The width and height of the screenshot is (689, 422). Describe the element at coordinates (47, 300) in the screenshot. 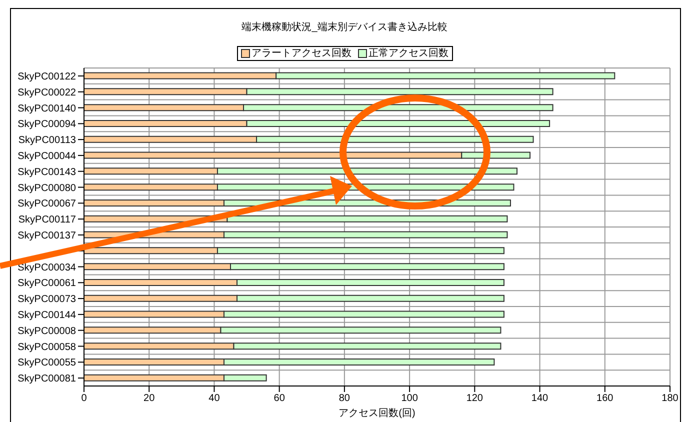

I see `y-tick-label: SkyPC00073` at that location.